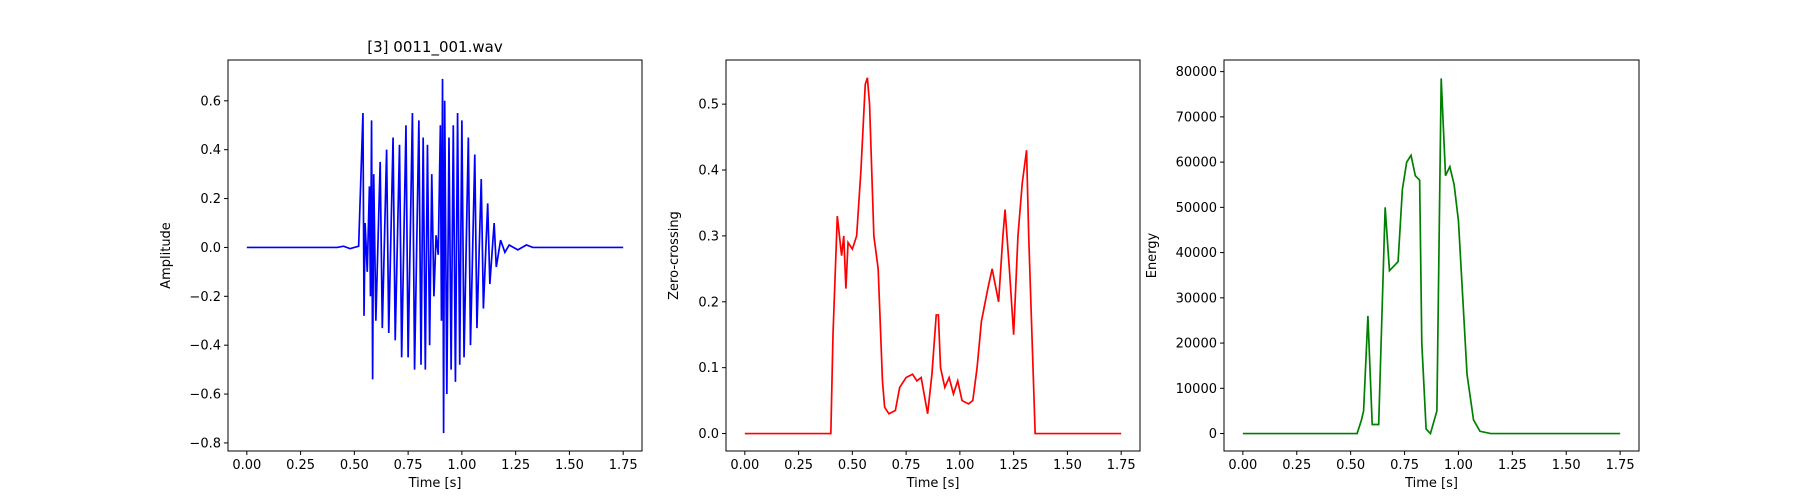 The width and height of the screenshot is (1800, 500). I want to click on data-line, so click(435, 256).